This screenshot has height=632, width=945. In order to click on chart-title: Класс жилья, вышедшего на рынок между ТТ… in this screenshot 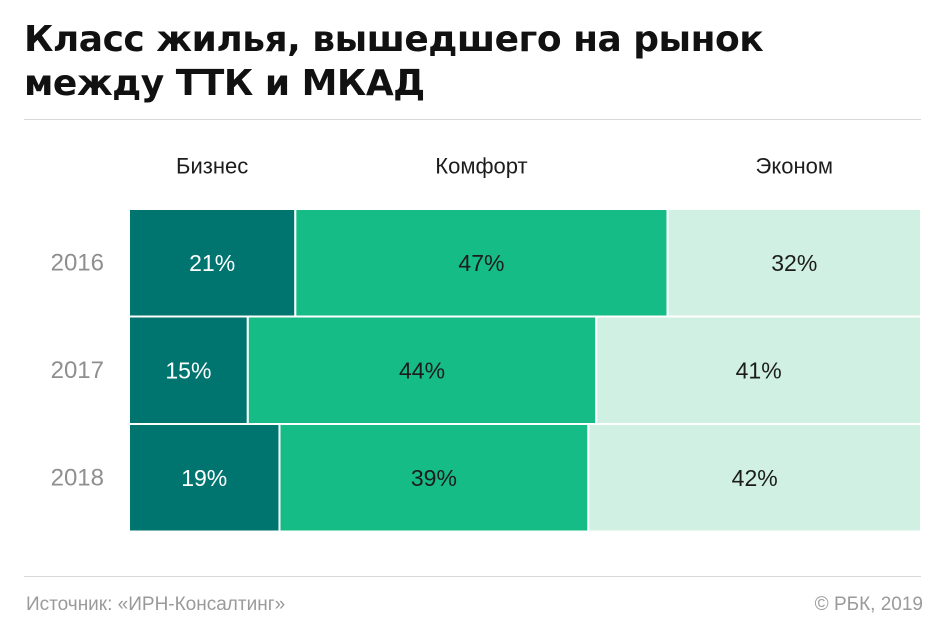, I will do `click(394, 61)`.